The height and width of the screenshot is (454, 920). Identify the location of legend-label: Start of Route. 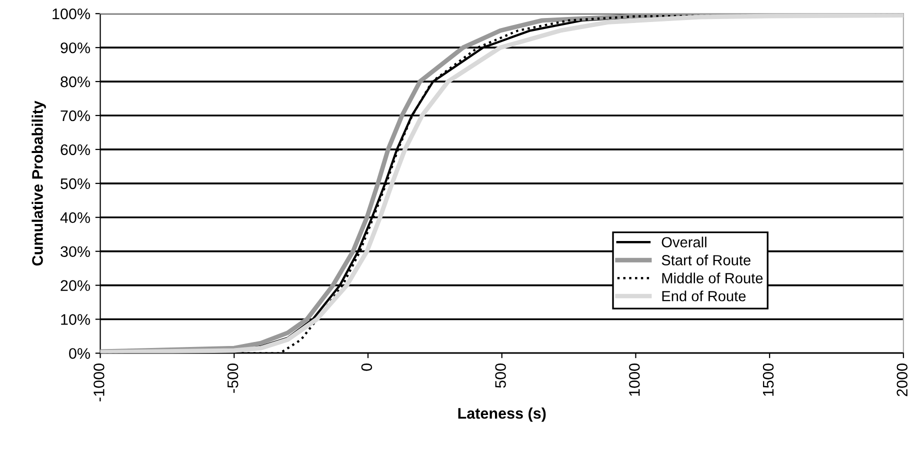
(706, 260).